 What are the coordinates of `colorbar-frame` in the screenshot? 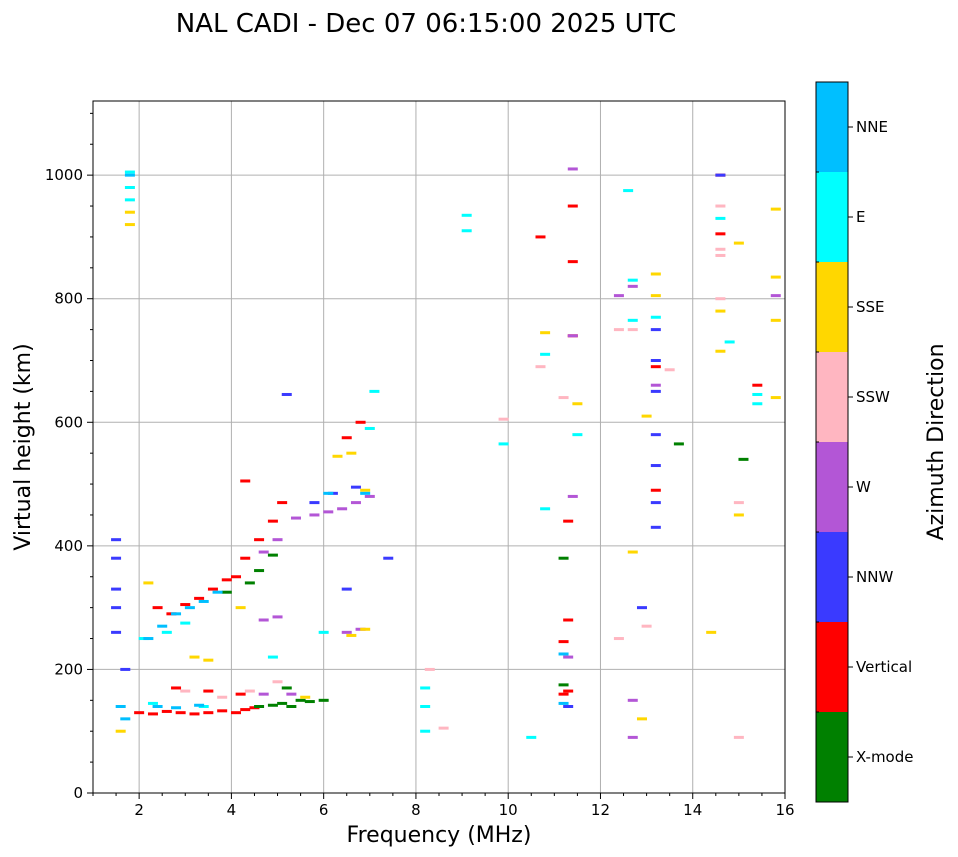 It's located at (832, 442).